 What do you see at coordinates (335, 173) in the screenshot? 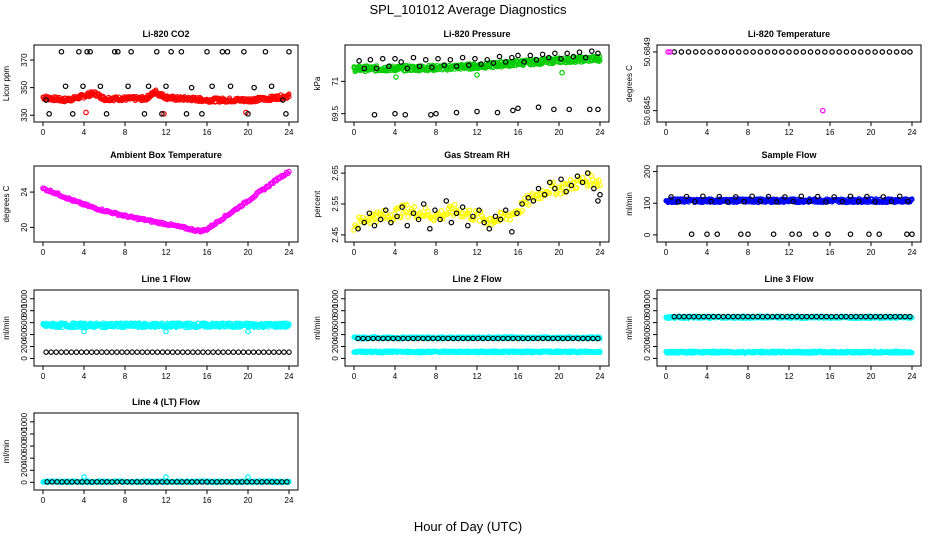
I see `y-tick-label: 2.65` at bounding box center [335, 173].